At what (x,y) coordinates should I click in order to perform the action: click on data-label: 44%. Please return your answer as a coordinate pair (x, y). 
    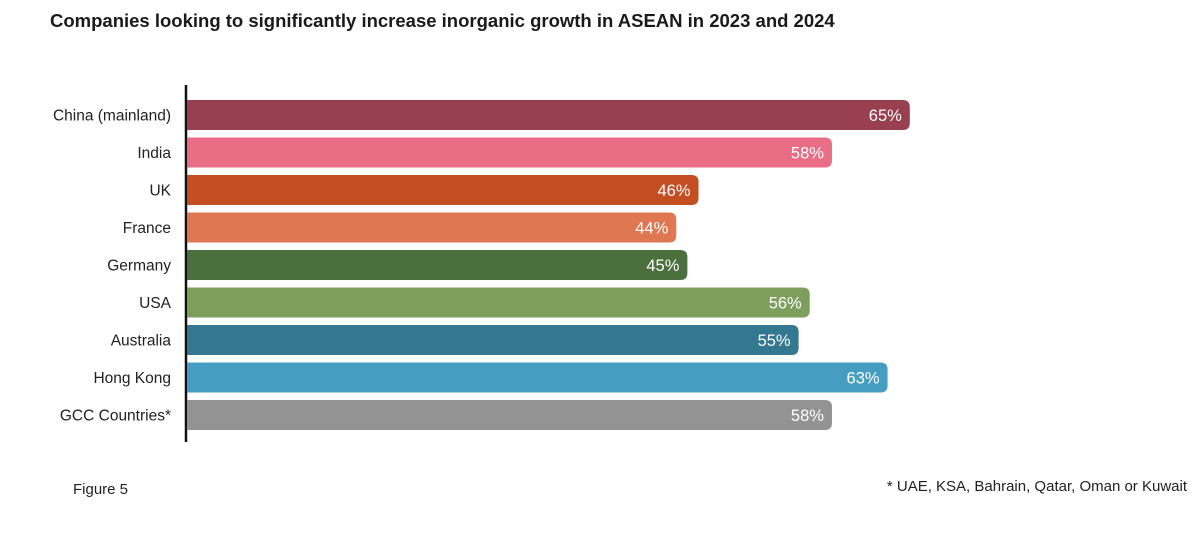
    Looking at the image, I should click on (651, 229).